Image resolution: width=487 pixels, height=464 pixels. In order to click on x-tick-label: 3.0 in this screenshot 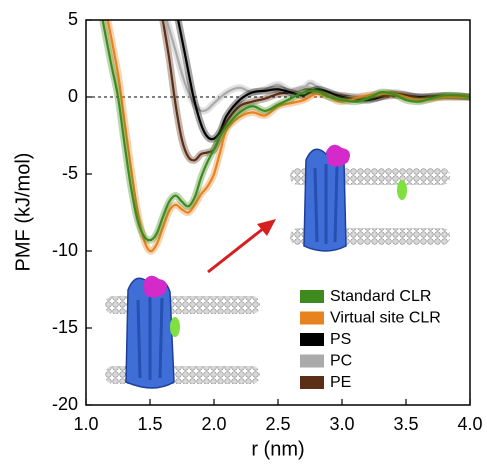, I will do `click(341, 424)`.